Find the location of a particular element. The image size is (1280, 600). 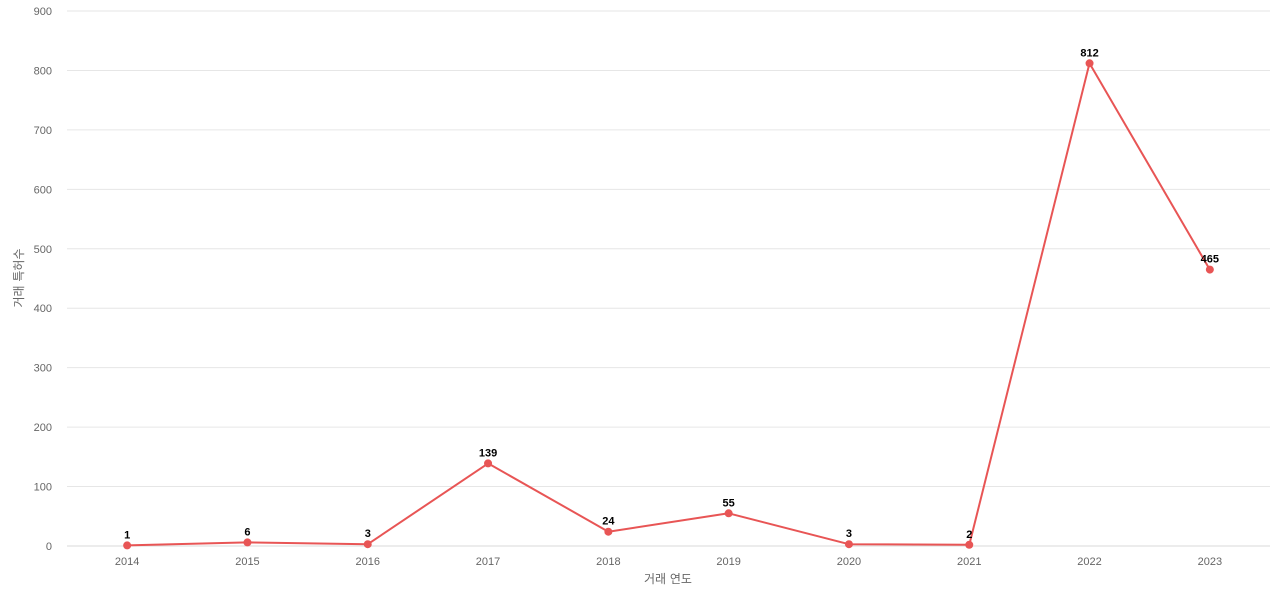

x-tick-label: 2021 is located at coordinates (969, 562).